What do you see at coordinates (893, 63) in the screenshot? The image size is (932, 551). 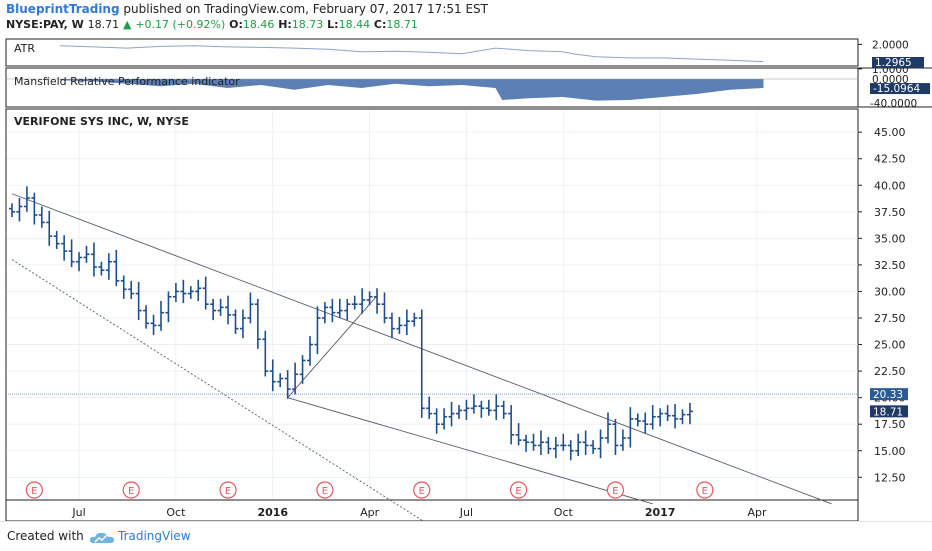 I see `atr-last-value: 1.2965` at bounding box center [893, 63].